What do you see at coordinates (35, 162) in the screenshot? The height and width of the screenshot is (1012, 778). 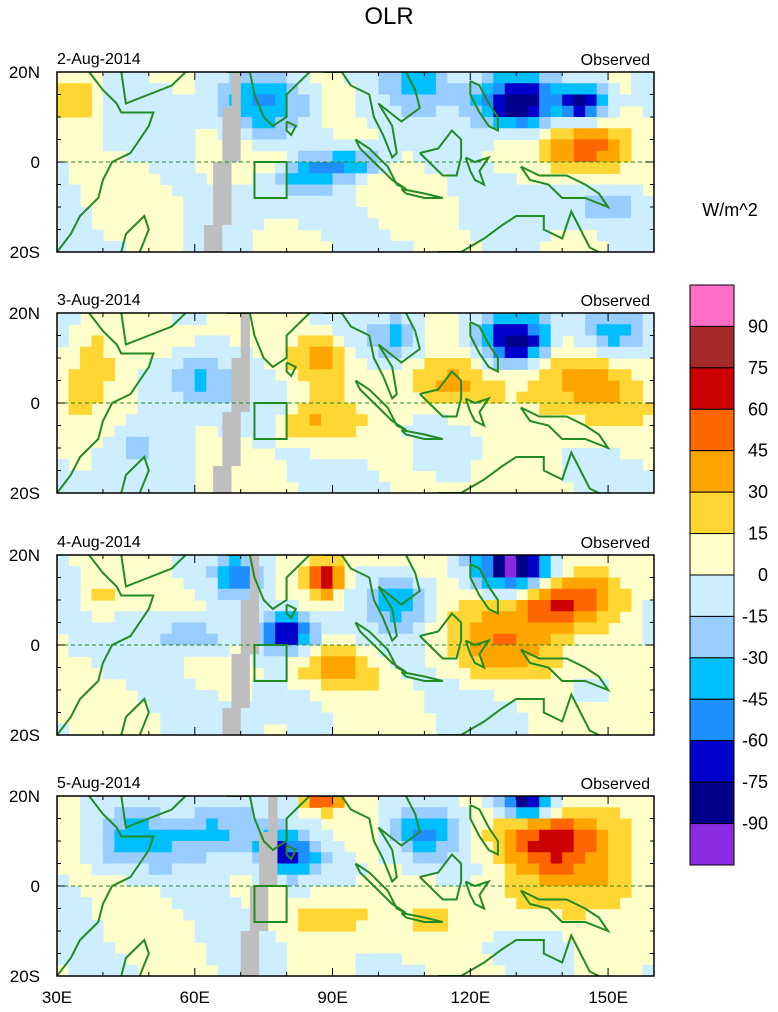 I see `y-tick-label: 0` at bounding box center [35, 162].